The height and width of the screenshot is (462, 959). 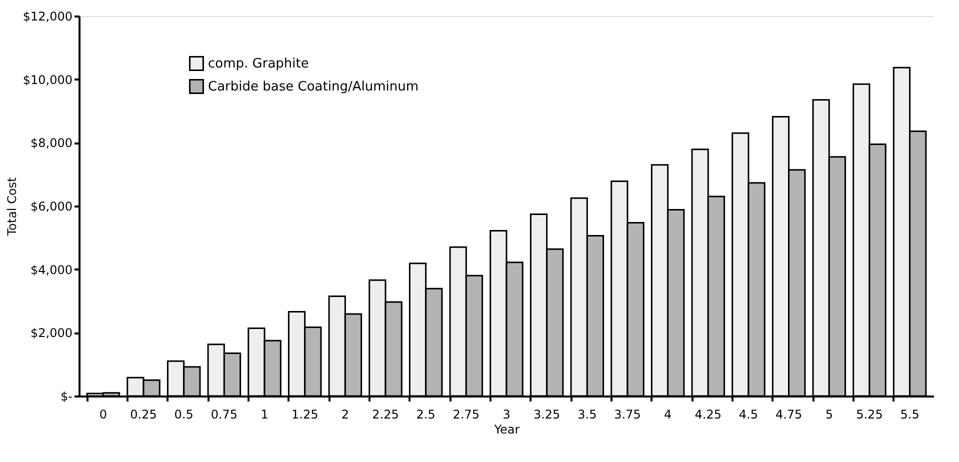 I want to click on x-tick-label: 0, so click(x=103, y=415).